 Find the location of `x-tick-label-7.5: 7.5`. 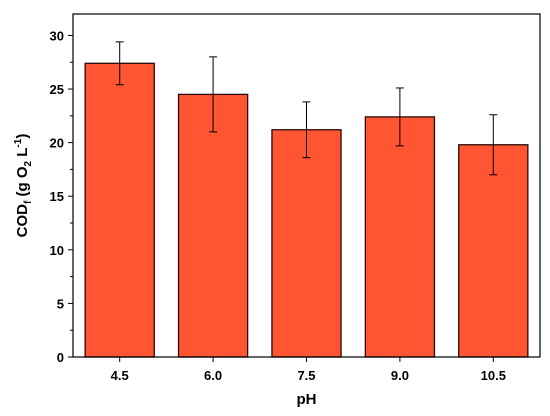

x-tick-label-7.5: 7.5 is located at coordinates (306, 375).